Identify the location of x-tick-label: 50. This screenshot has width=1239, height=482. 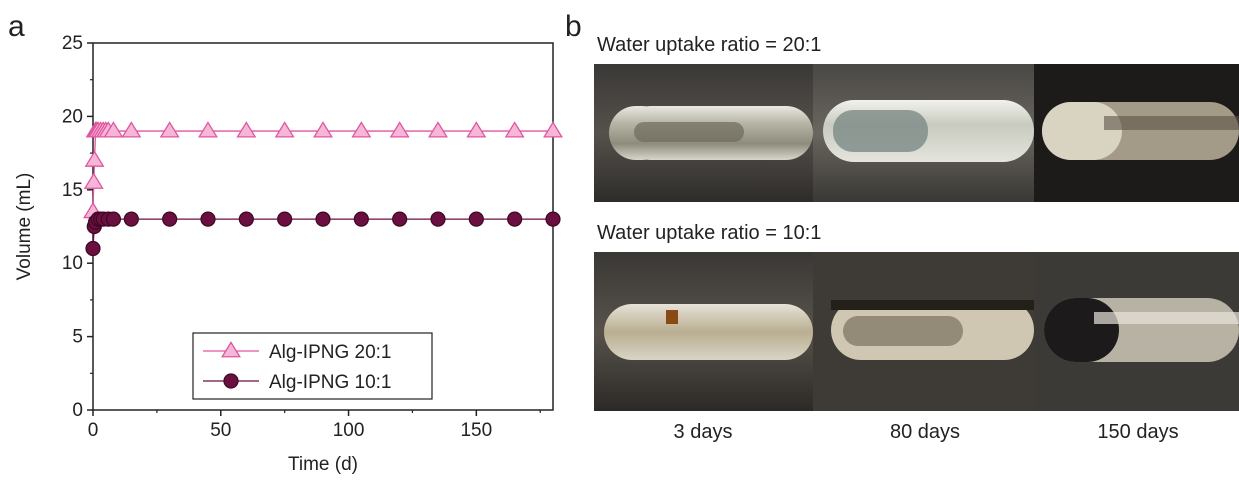
(220, 430).